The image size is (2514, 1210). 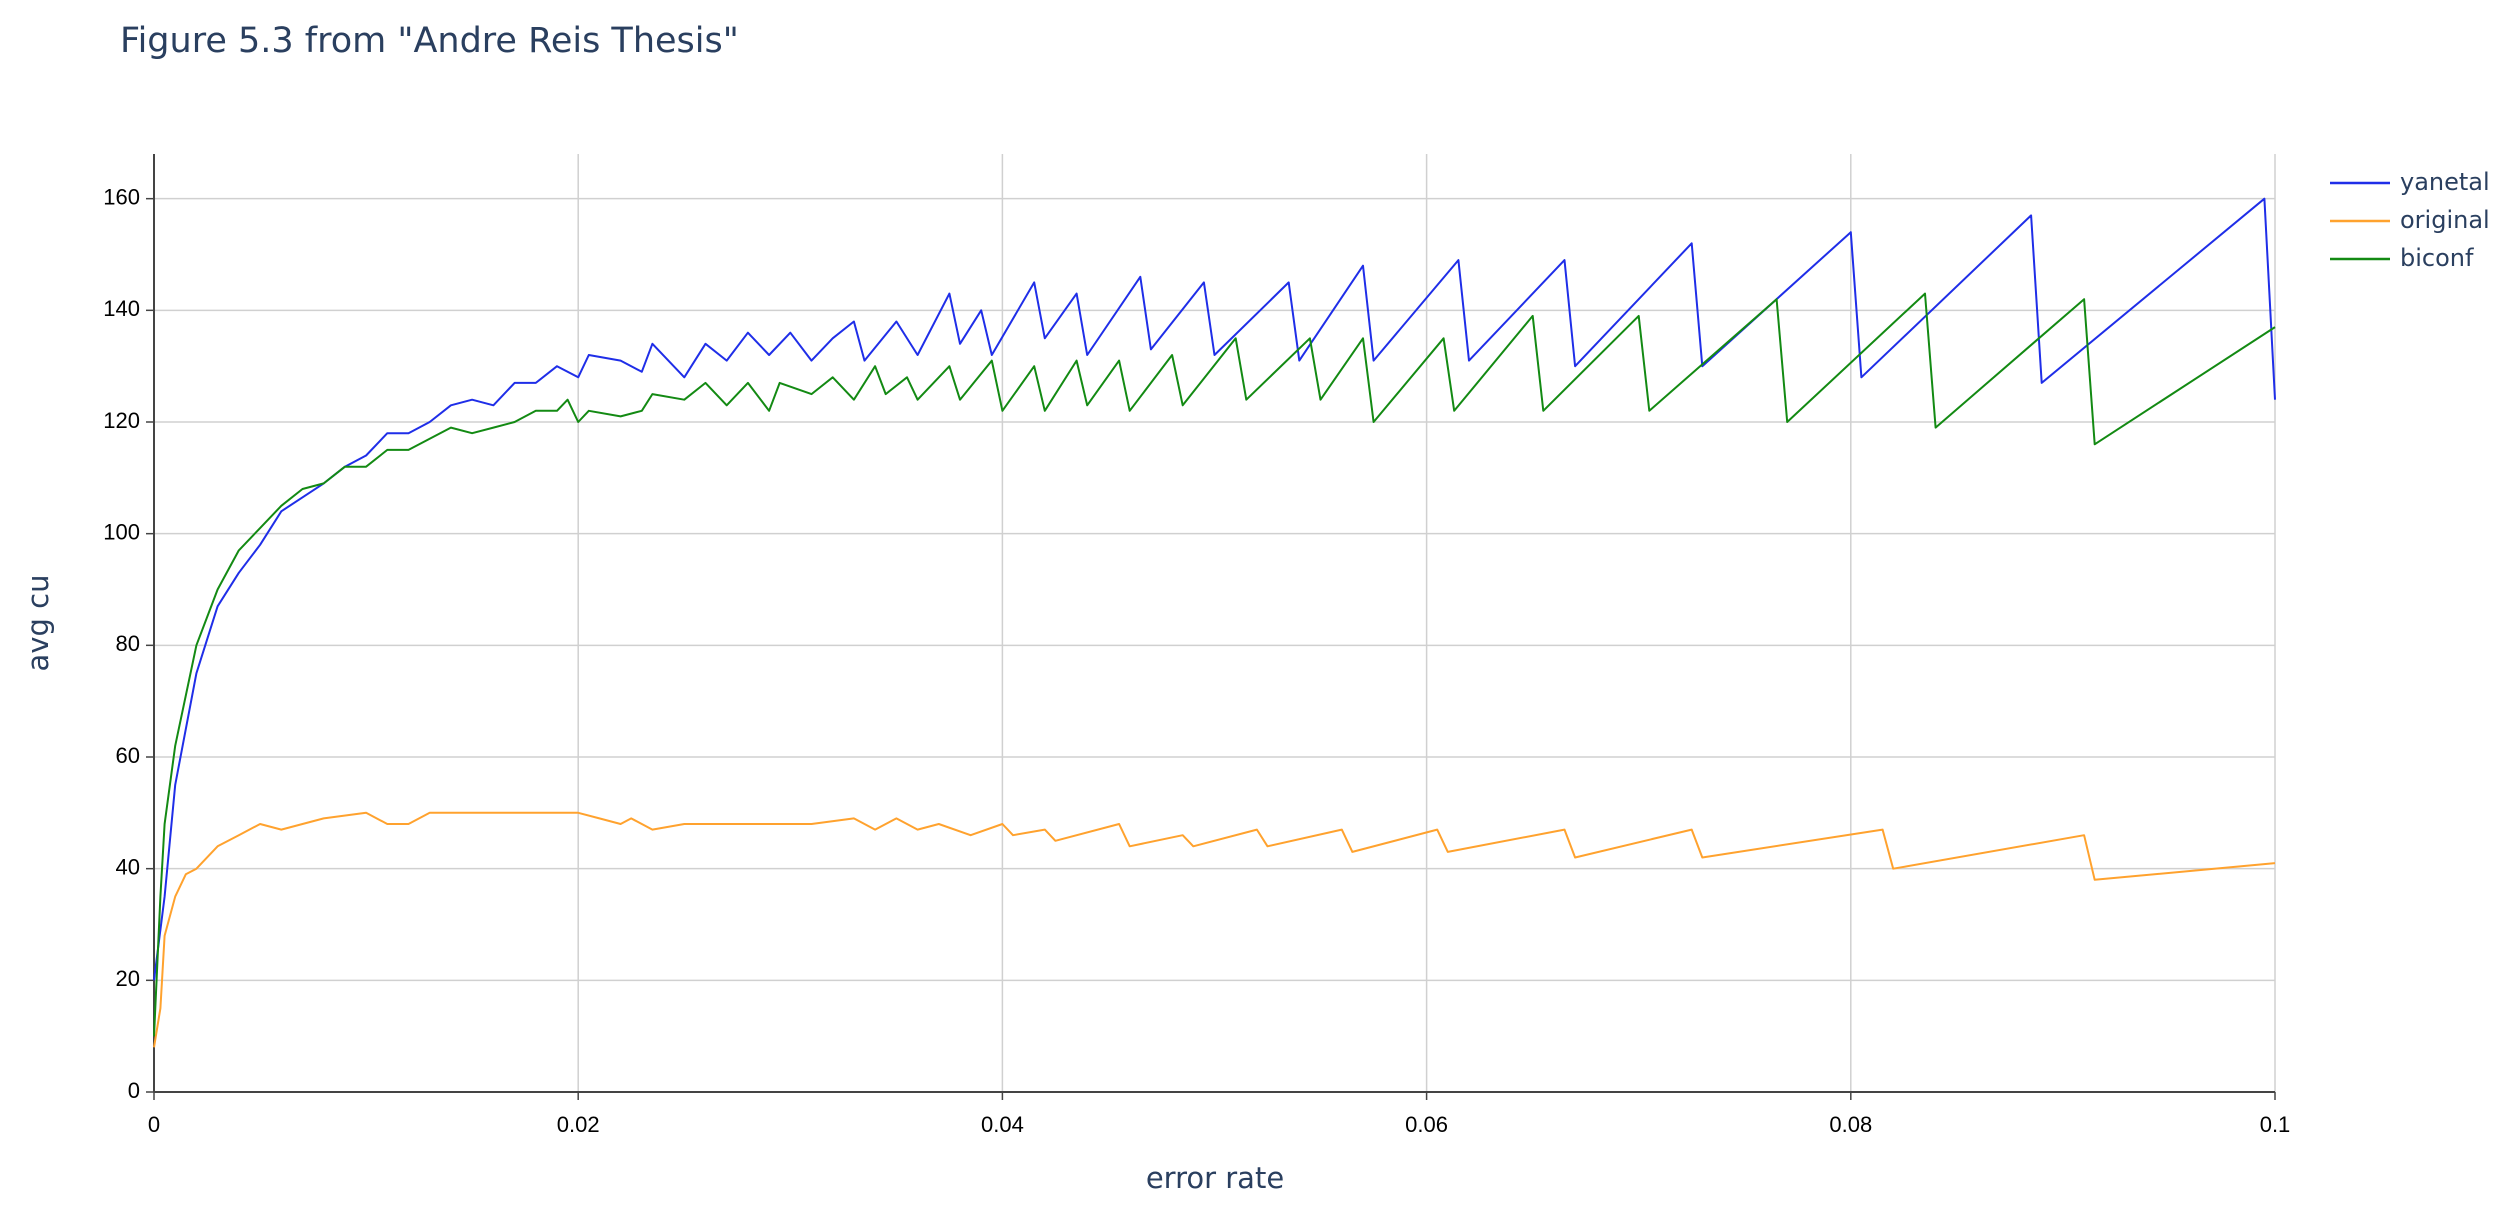 I want to click on legend-label: yanetal, so click(x=2445, y=182).